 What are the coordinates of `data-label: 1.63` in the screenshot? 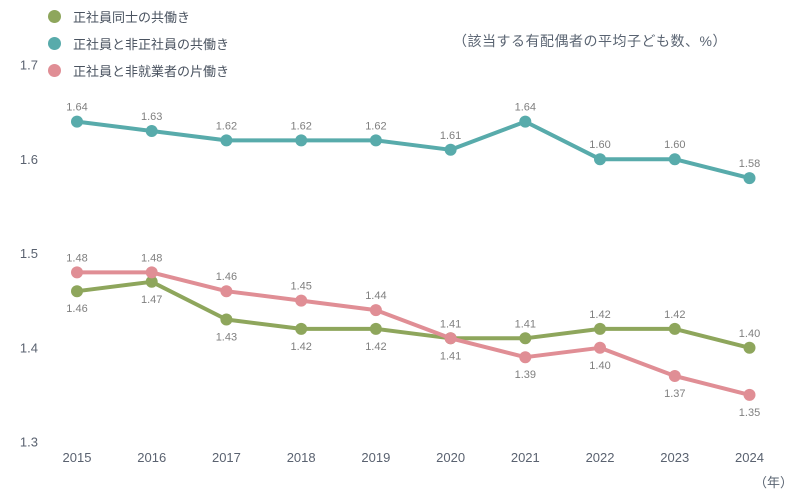 It's located at (151, 117).